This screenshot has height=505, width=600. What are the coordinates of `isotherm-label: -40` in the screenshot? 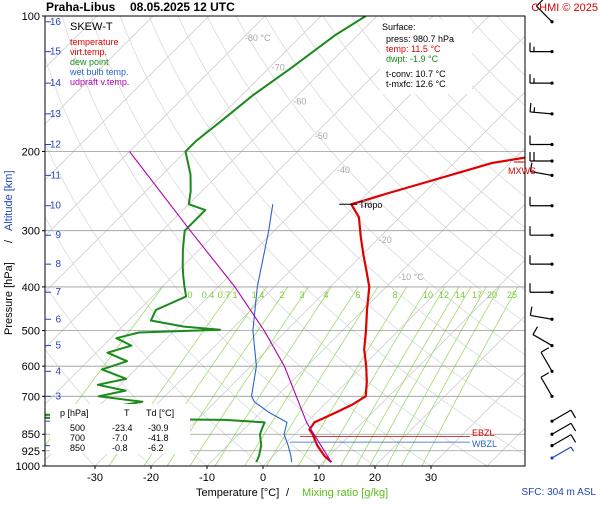 It's located at (343, 170).